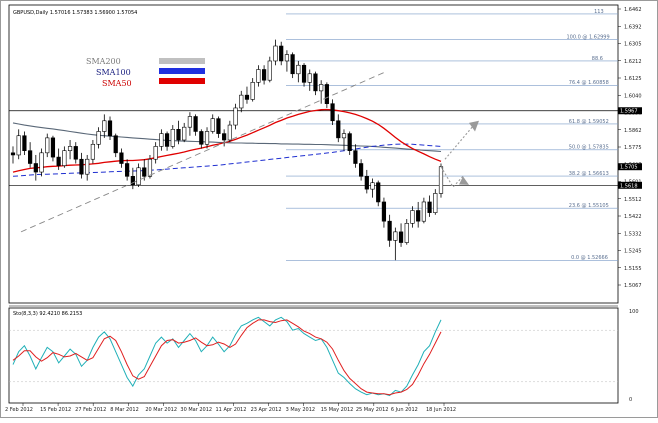  What do you see at coordinates (589, 122) in the screenshot?
I see `fib-level-label: 61.8 @ 1.59052` at bounding box center [589, 122].